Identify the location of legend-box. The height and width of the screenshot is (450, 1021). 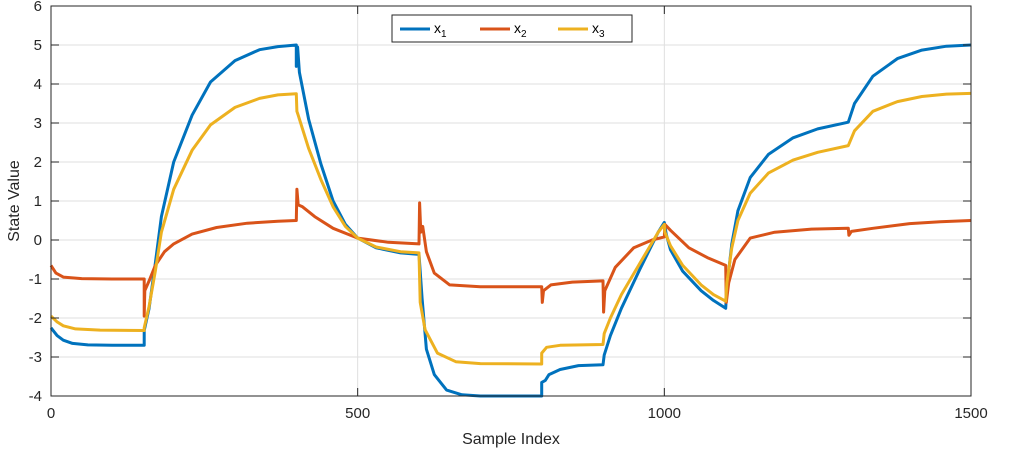
(512, 28).